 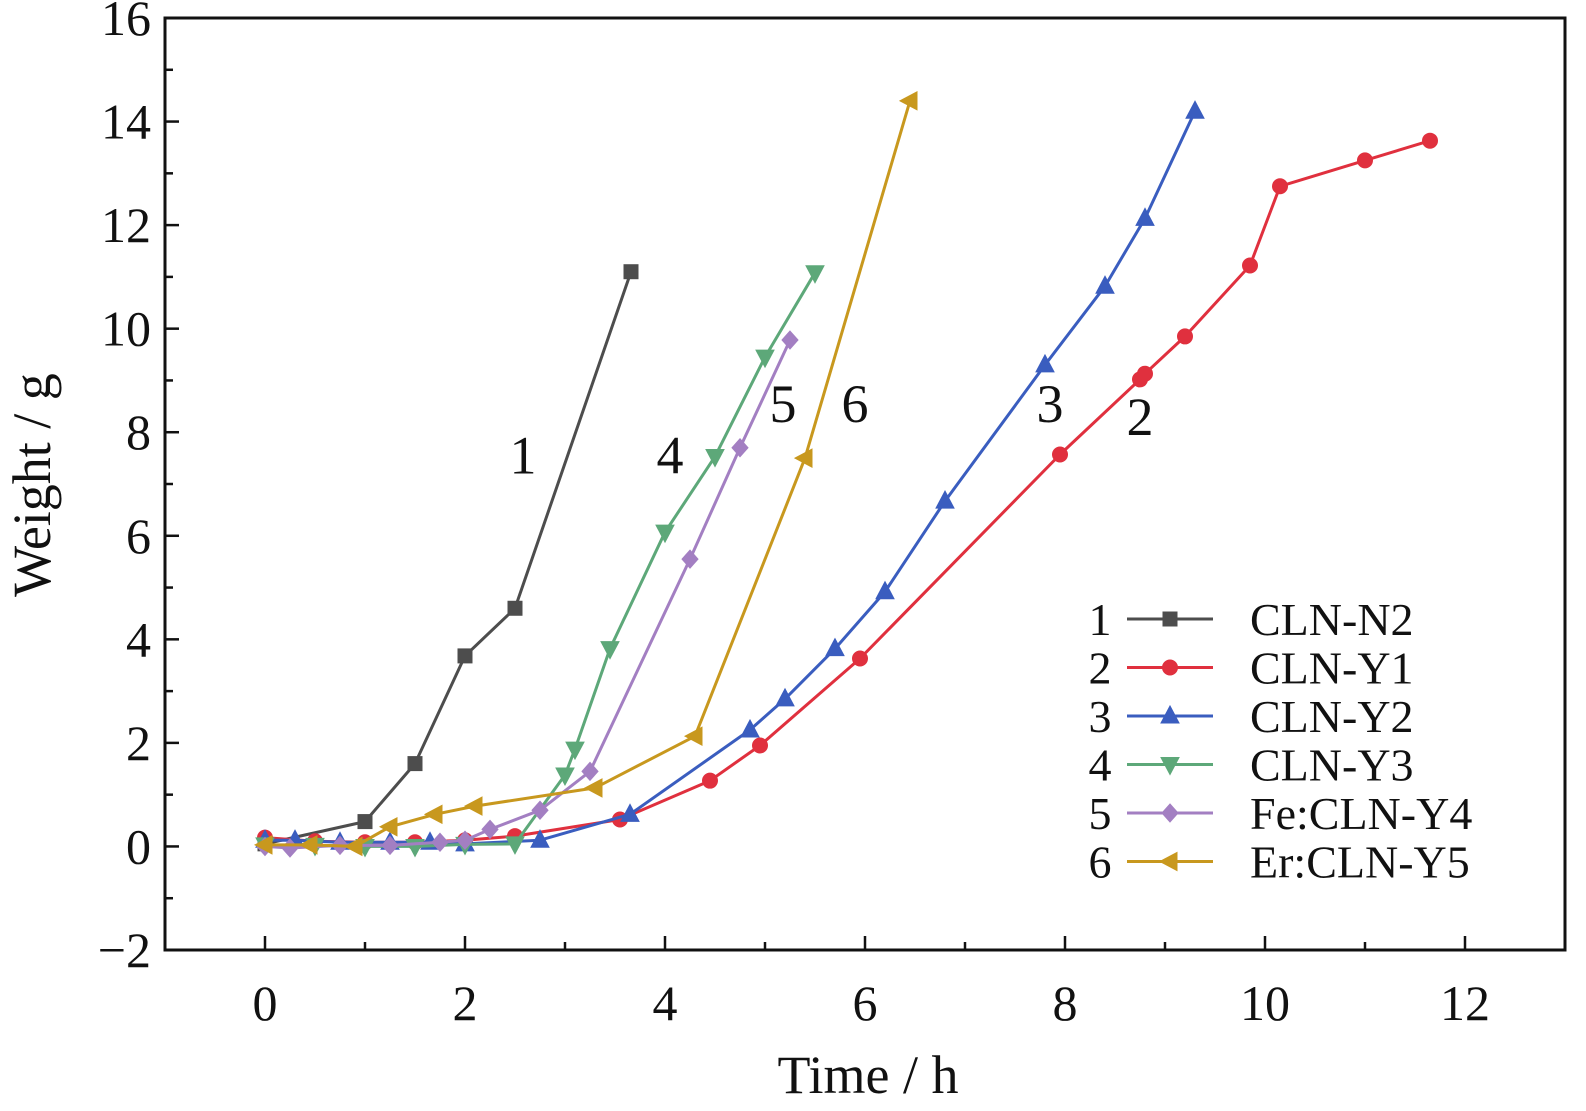 What do you see at coordinates (865, 1003) in the screenshot?
I see `x-tick-label: 6` at bounding box center [865, 1003].